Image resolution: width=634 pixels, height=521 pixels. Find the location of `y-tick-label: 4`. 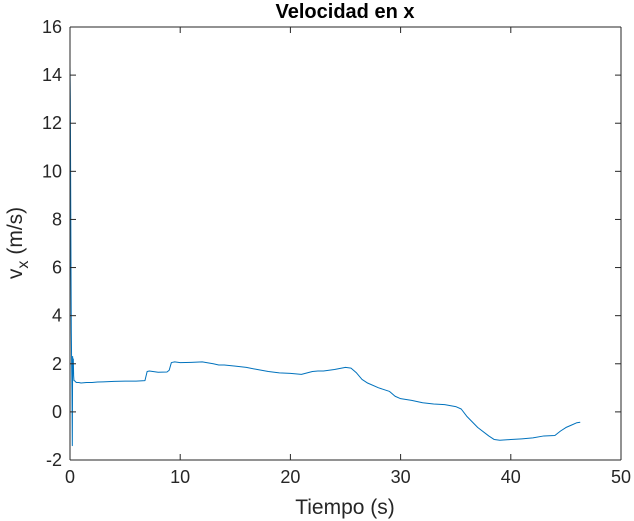

y-tick-label: 4 is located at coordinates (57, 316).